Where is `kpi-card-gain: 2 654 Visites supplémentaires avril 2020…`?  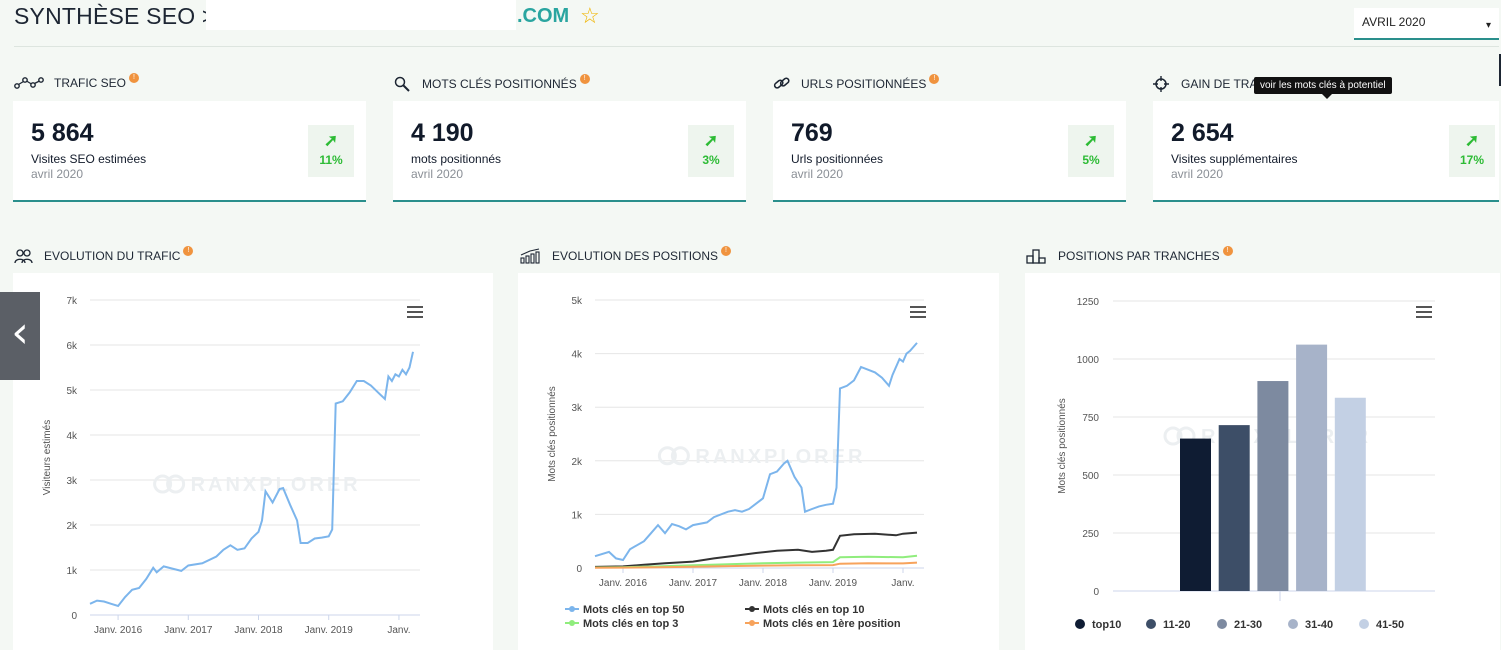 kpi-card-gain: 2 654 Visites supplémentaires avril 2020… is located at coordinates (1326, 151).